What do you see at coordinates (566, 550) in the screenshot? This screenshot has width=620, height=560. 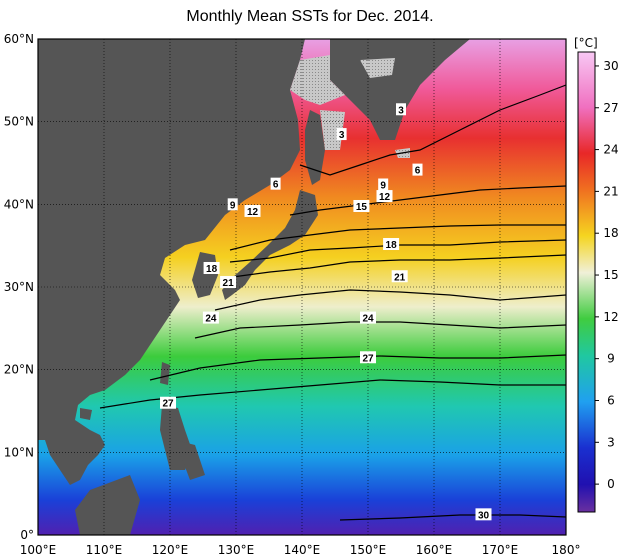 I see `lon-tick-label: 180°` at bounding box center [566, 550].